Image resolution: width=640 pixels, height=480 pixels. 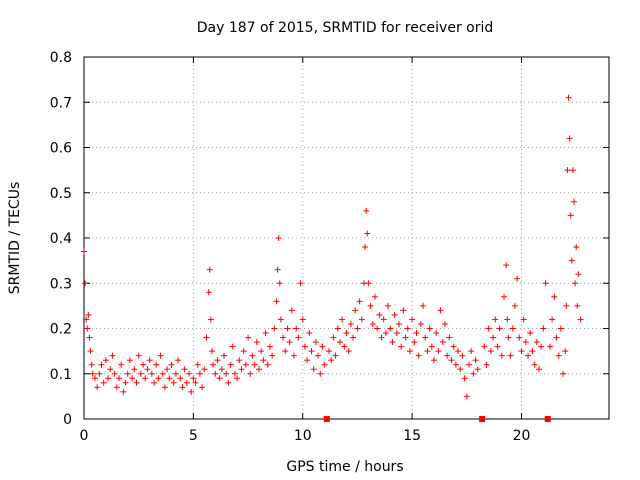 What do you see at coordinates (303, 436) in the screenshot?
I see `x-tick-label: 10` at bounding box center [303, 436].